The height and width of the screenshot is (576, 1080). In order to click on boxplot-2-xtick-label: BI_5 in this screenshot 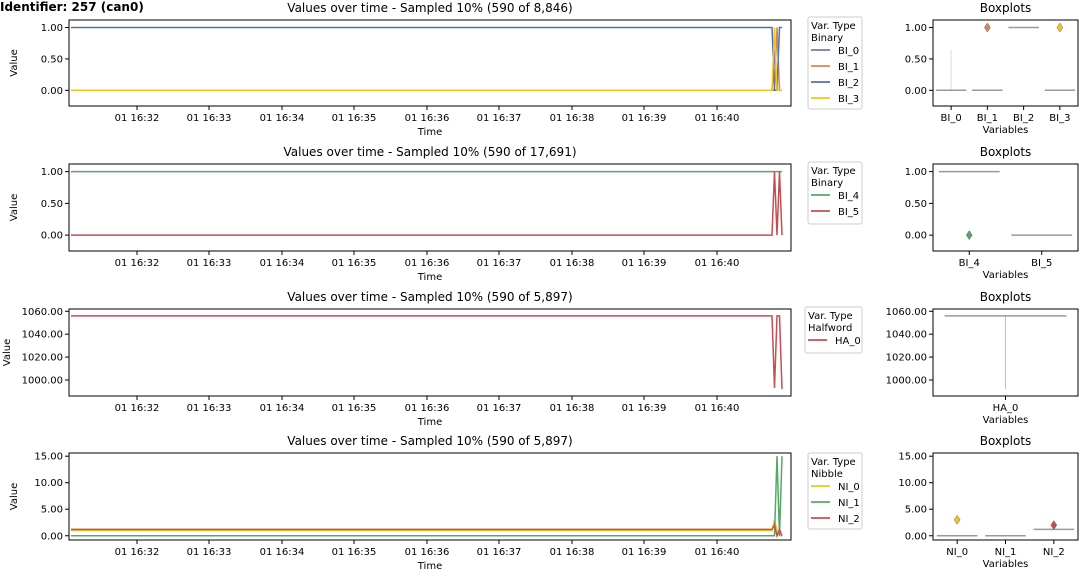, I will do `click(1041, 263)`.